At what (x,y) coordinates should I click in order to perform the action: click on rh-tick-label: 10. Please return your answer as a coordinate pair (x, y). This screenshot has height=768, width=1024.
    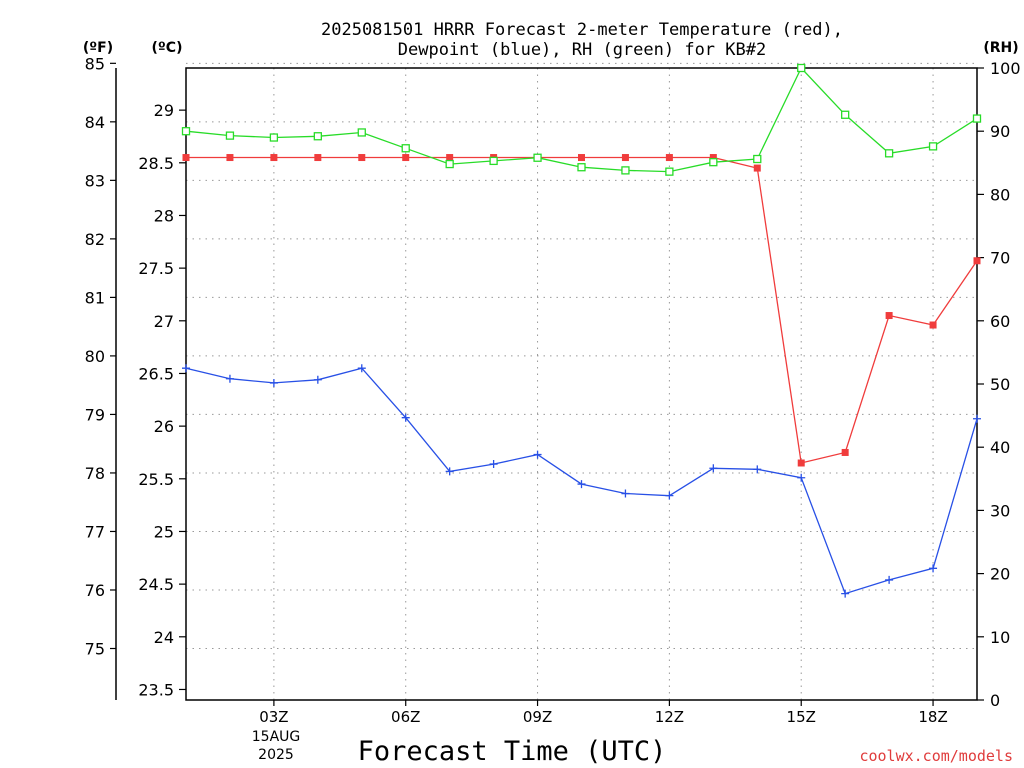
    Looking at the image, I should click on (1000, 637).